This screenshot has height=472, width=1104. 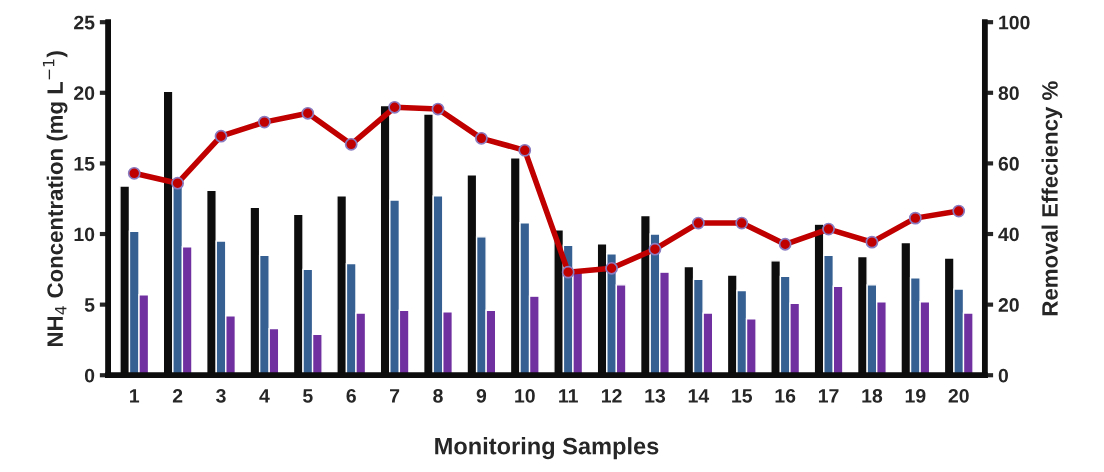 I want to click on x-tick-label: 15, so click(x=742, y=396).